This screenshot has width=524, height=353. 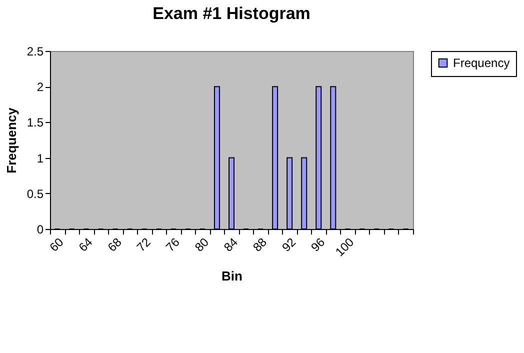 I want to click on x-tick-label: 92, so click(x=289, y=244).